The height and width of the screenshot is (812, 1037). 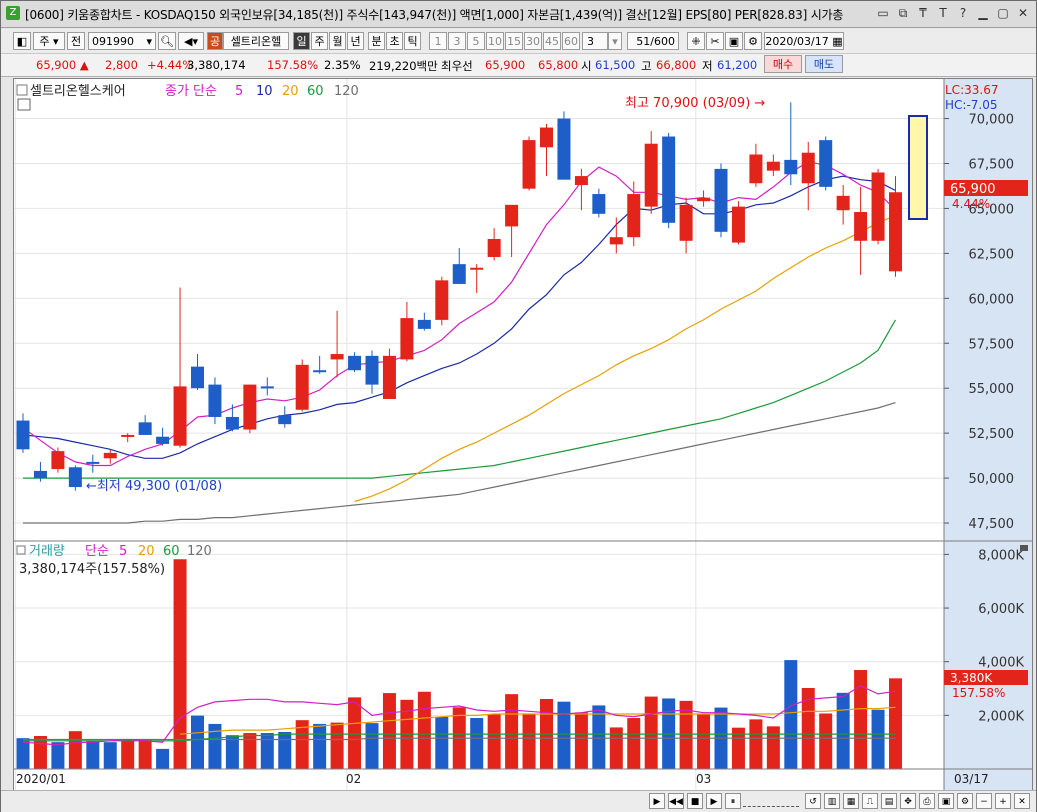 What do you see at coordinates (983, 13) in the screenshot?
I see `minimize-icon: ▁` at bounding box center [983, 13].